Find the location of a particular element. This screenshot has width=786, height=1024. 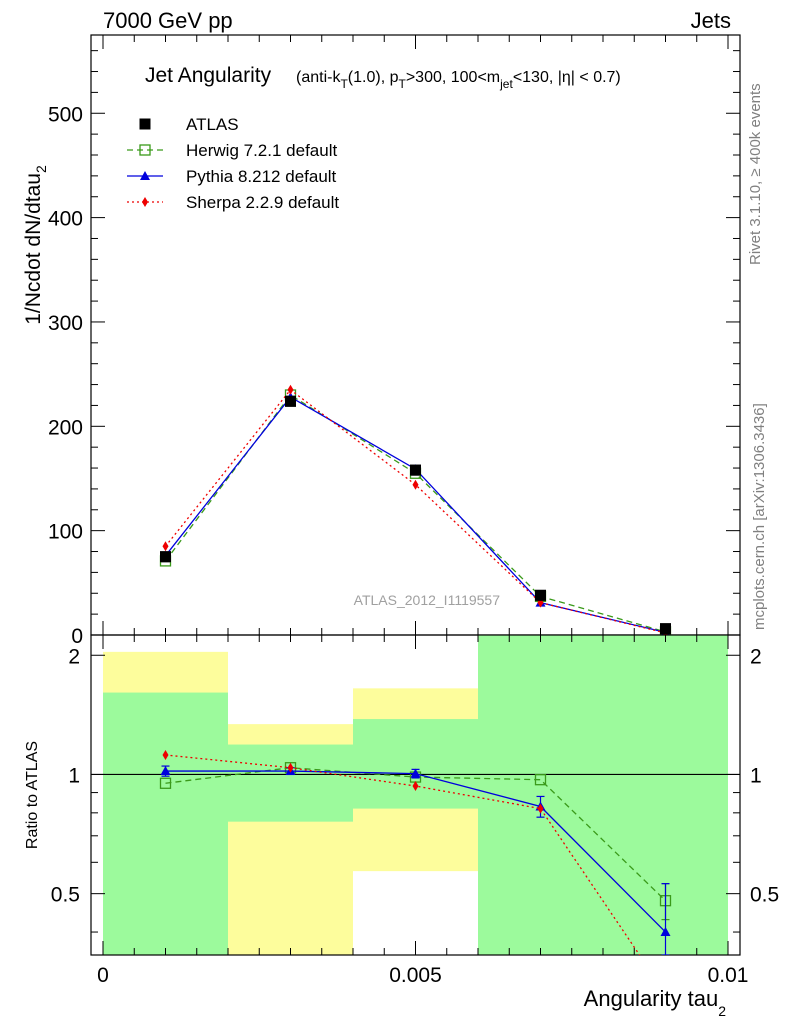

ratio-ytick-label: 1 is located at coordinates (74, 775).